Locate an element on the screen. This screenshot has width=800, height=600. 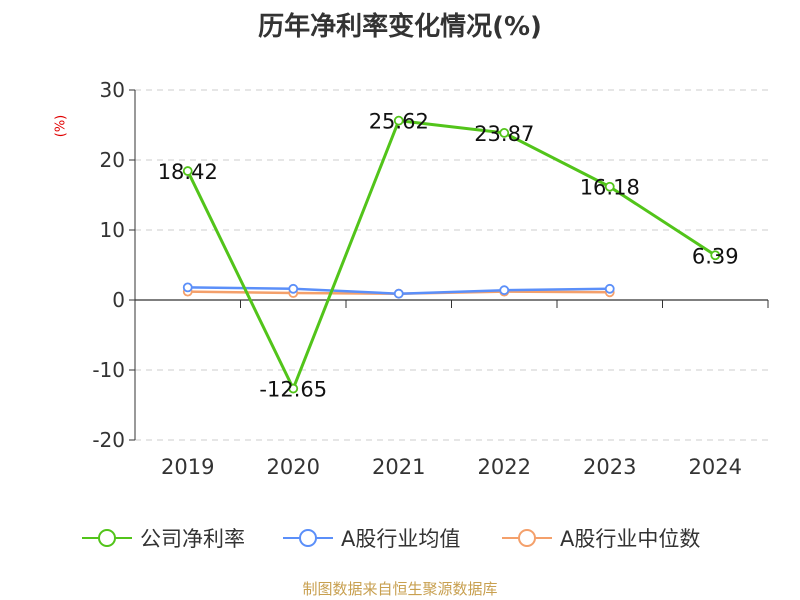
legend-label: A股行业均值 is located at coordinates (401, 539).